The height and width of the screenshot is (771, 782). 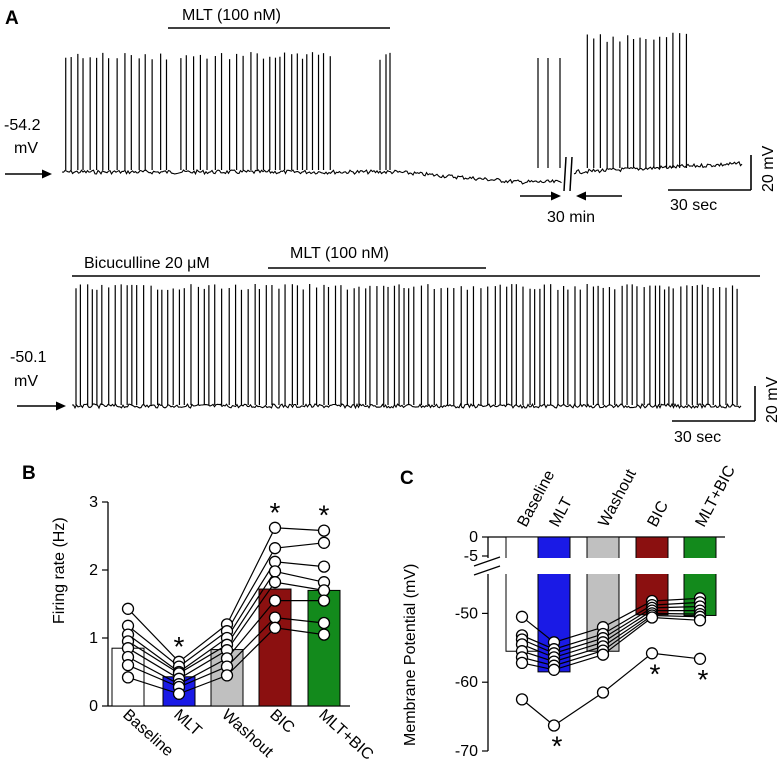 What do you see at coordinates (275, 647) in the screenshot?
I see `bar-bic` at bounding box center [275, 647].